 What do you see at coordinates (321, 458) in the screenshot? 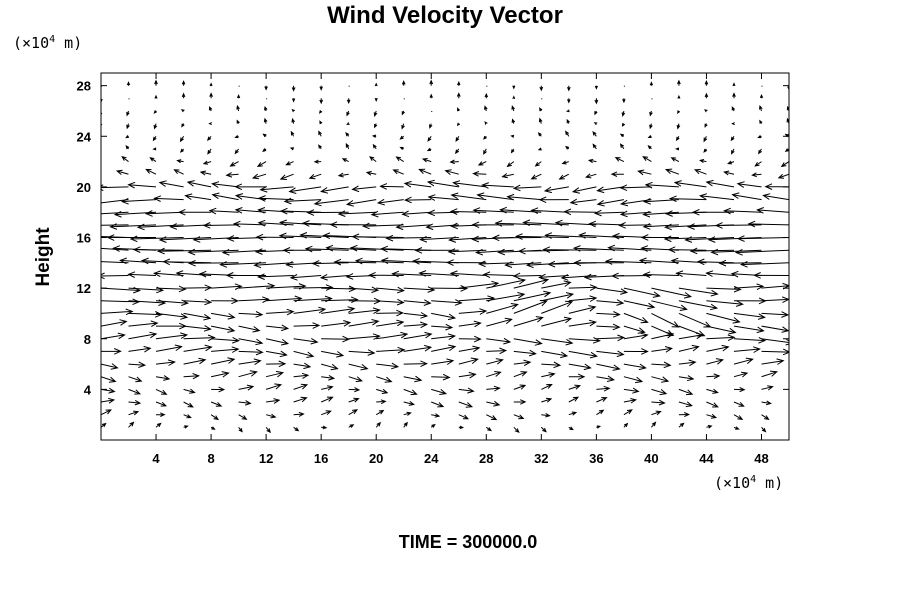
I see `x-tick-label: 16` at bounding box center [321, 458].